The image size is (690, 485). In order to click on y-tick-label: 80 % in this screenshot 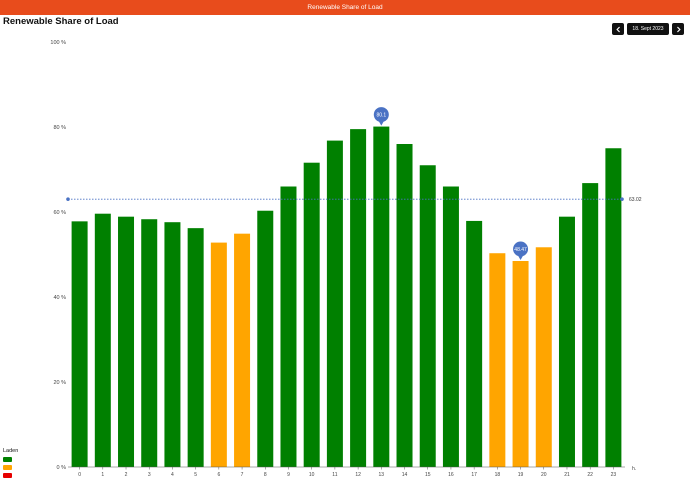, I will do `click(59, 128)`.